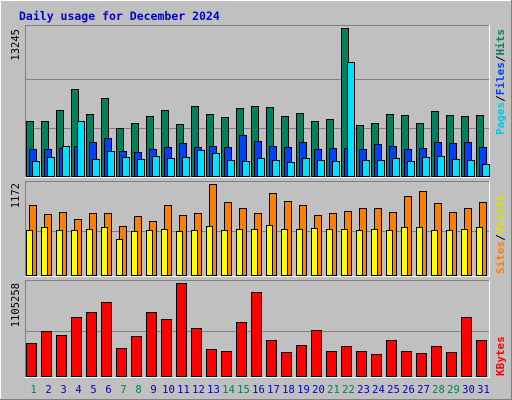 This screenshot has width=512, height=400. What do you see at coordinates (16, 195) in the screenshot?
I see `middle-ymax-label: 1172` at bounding box center [16, 195].